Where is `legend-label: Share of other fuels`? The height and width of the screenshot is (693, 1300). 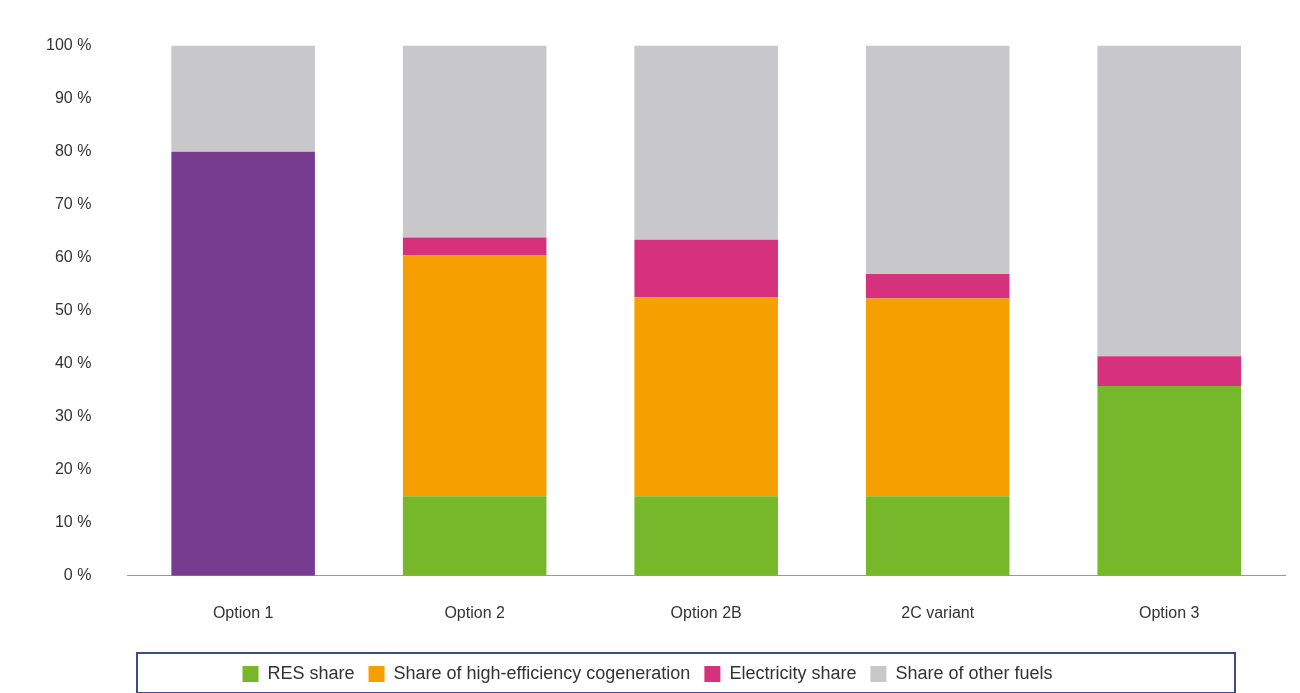 legend-label: Share of other fuels is located at coordinates (974, 672).